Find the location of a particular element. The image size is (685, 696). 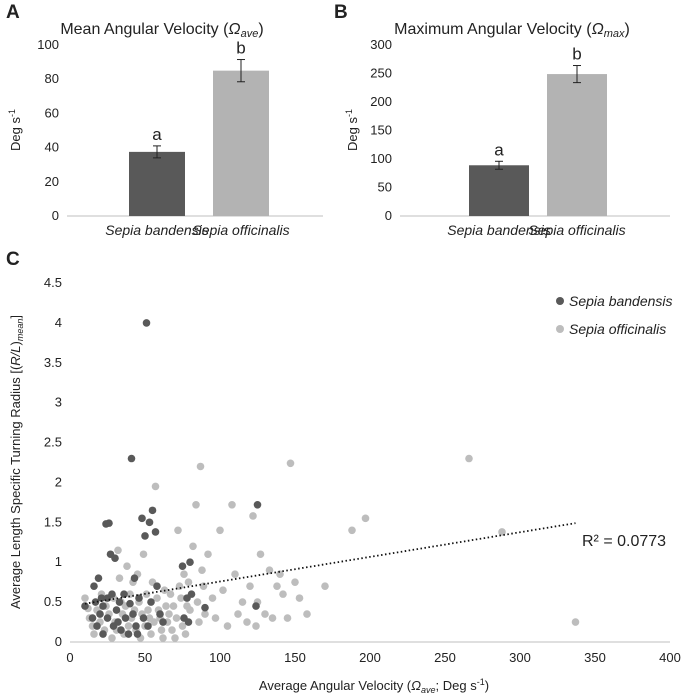

y-tick-label-40: 40 is located at coordinates (52, 147).